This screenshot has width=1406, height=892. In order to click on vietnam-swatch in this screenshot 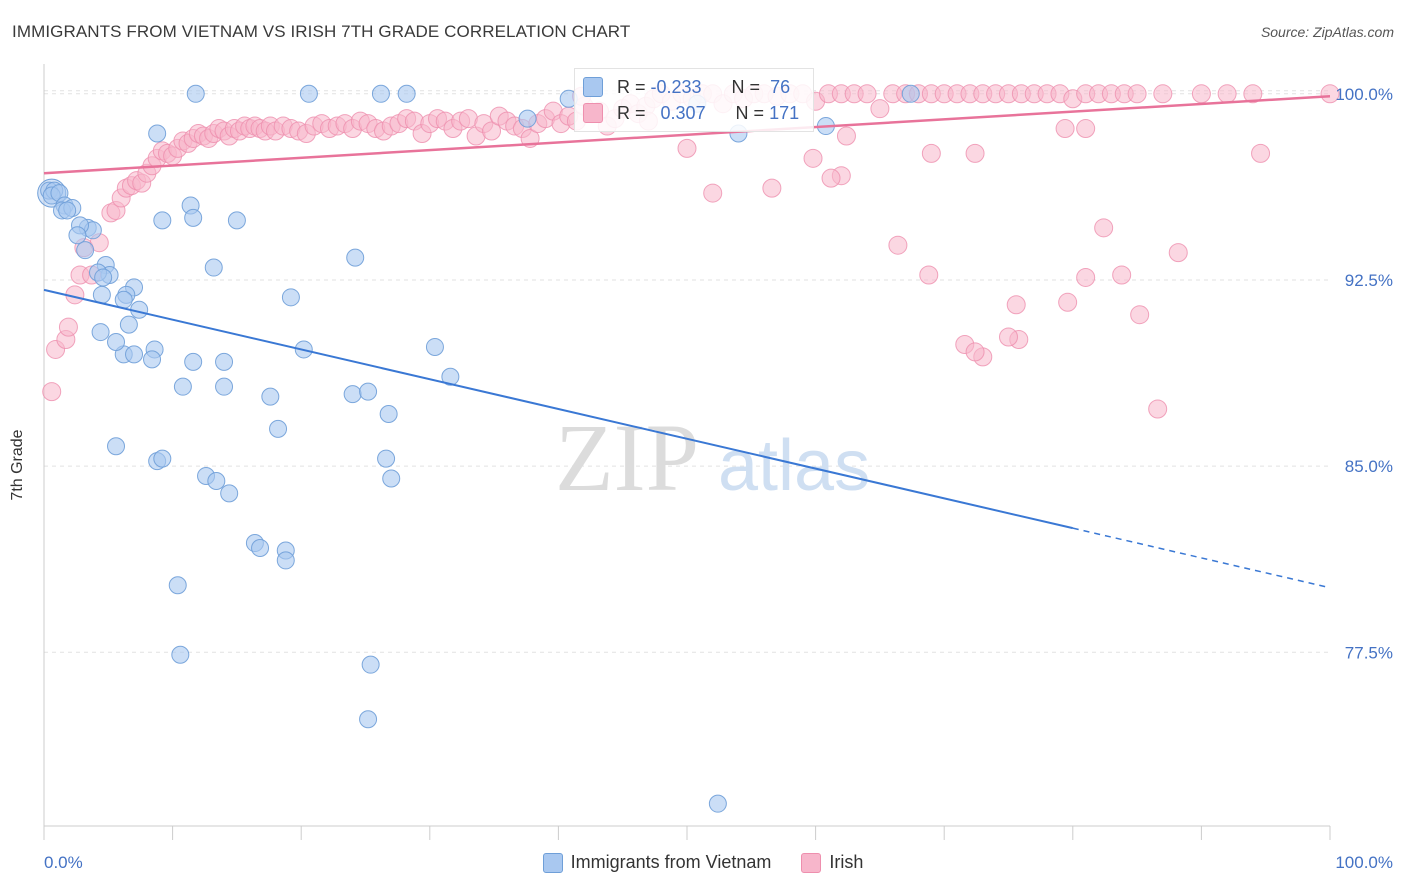, I will do `click(593, 87)`.